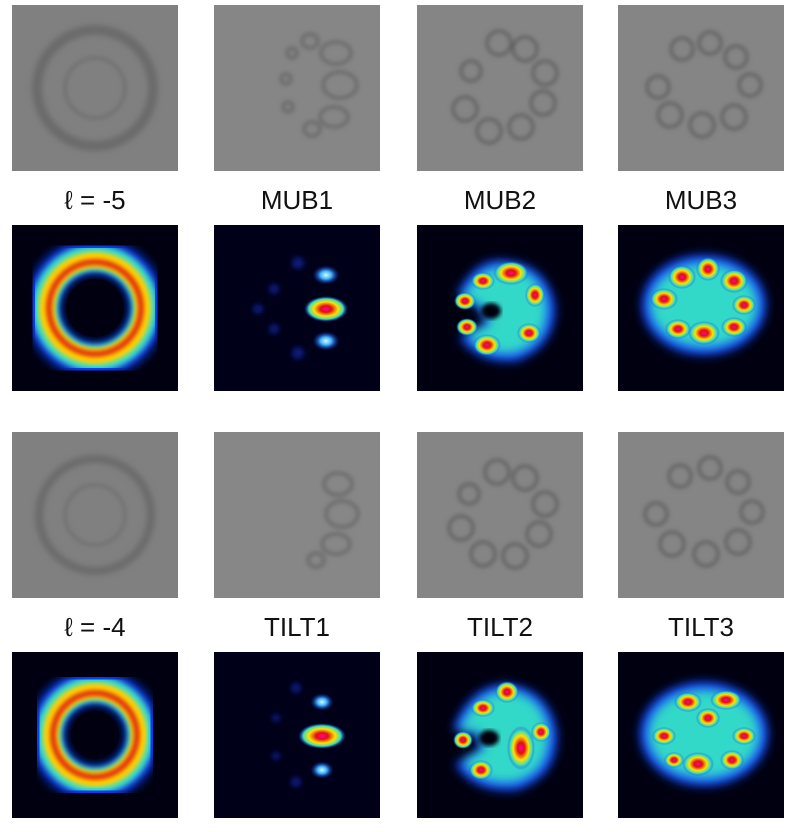 Image resolution: width=800 pixels, height=832 pixels. What do you see at coordinates (701, 88) in the screenshot?
I see `intensity-image-mub3` at bounding box center [701, 88].